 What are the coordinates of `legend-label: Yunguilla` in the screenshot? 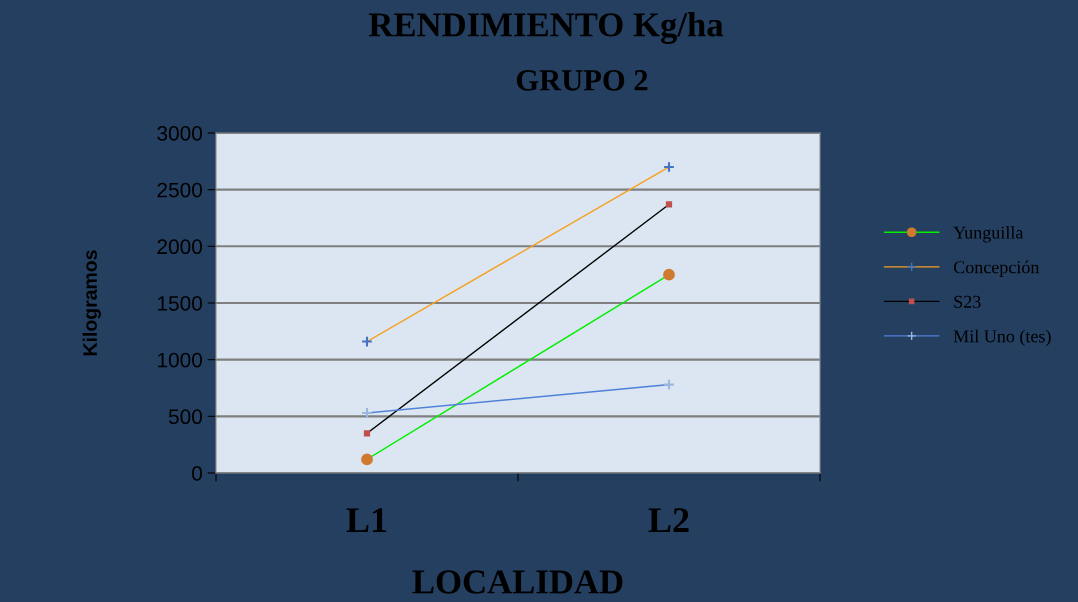 It's located at (988, 234).